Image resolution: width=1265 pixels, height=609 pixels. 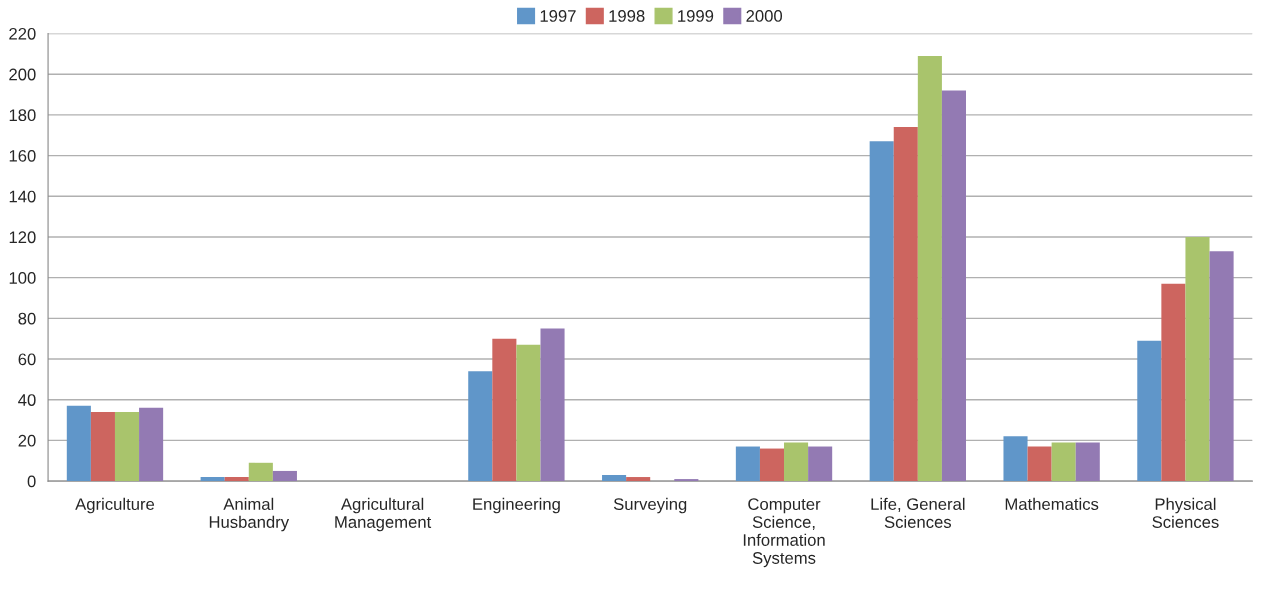 What do you see at coordinates (1185, 512) in the screenshot?
I see `x-tick-label: Physical Sciences` at bounding box center [1185, 512].